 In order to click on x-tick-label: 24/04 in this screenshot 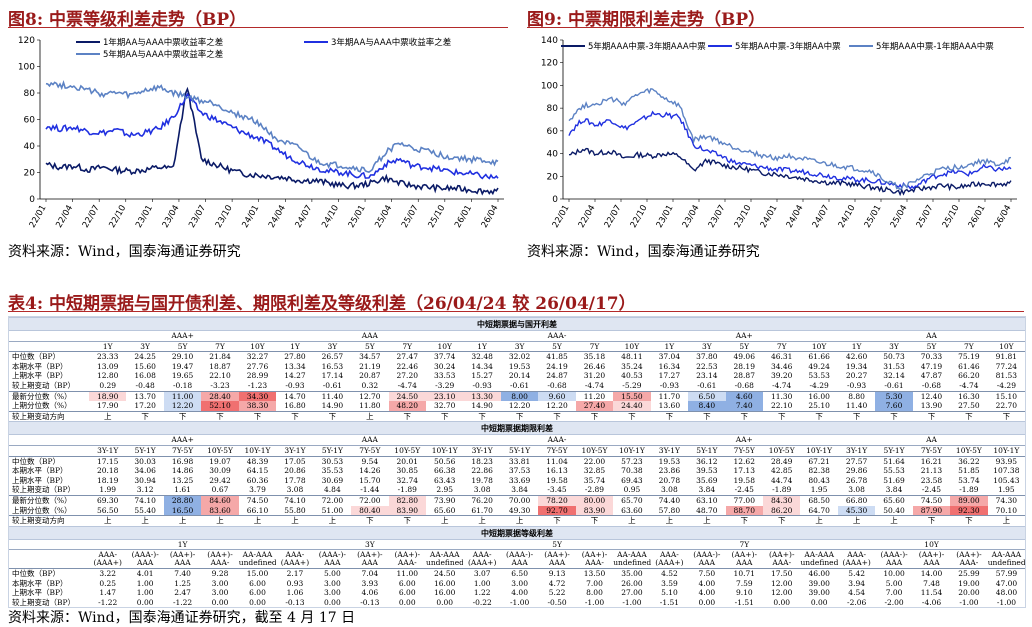, I will do `click(277, 217)`.